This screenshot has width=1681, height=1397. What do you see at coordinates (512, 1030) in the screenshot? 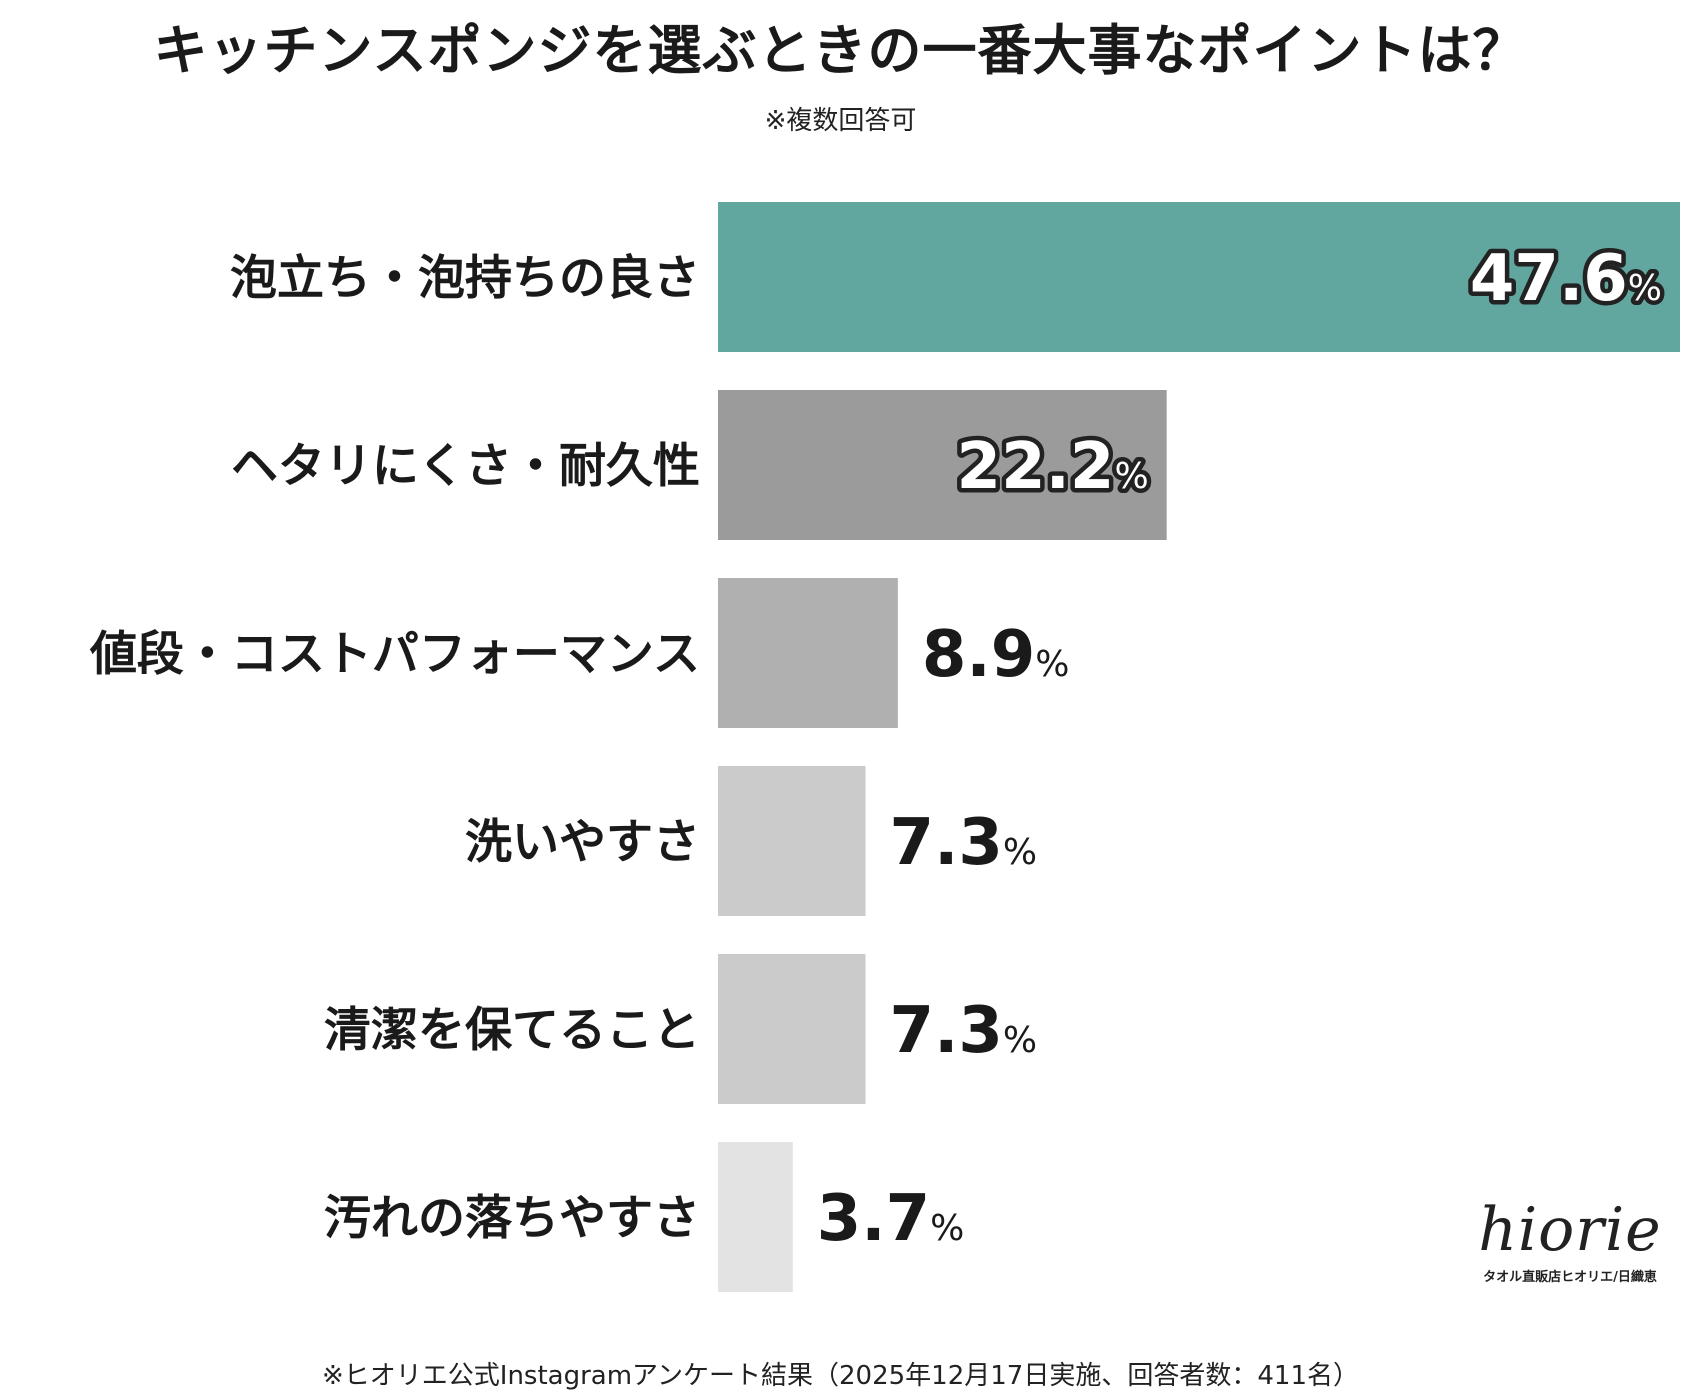
I see `category-label: 清潔を保てること` at bounding box center [512, 1030].